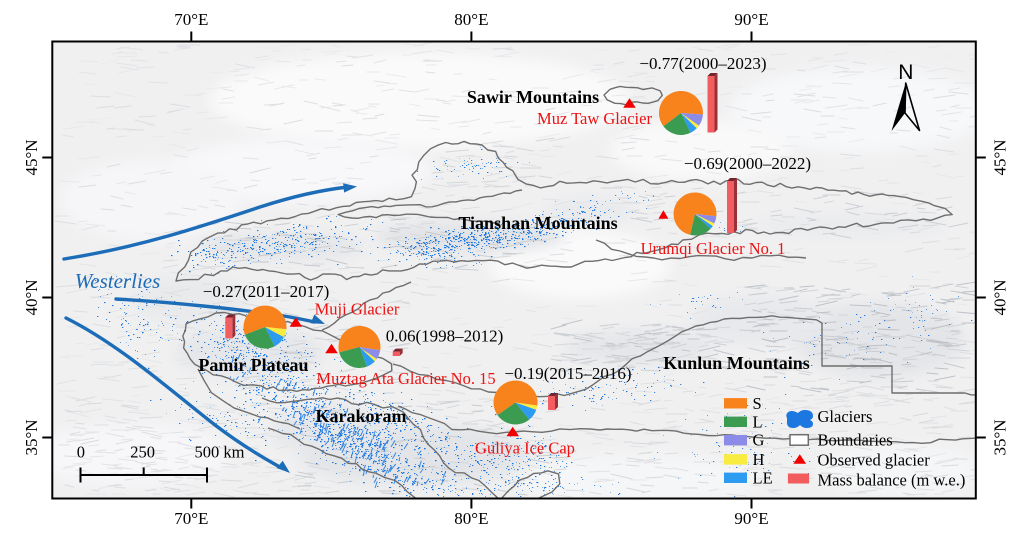  Describe the element at coordinates (537, 223) in the screenshot. I see `svg-text: Tianshan Mountains` at that location.